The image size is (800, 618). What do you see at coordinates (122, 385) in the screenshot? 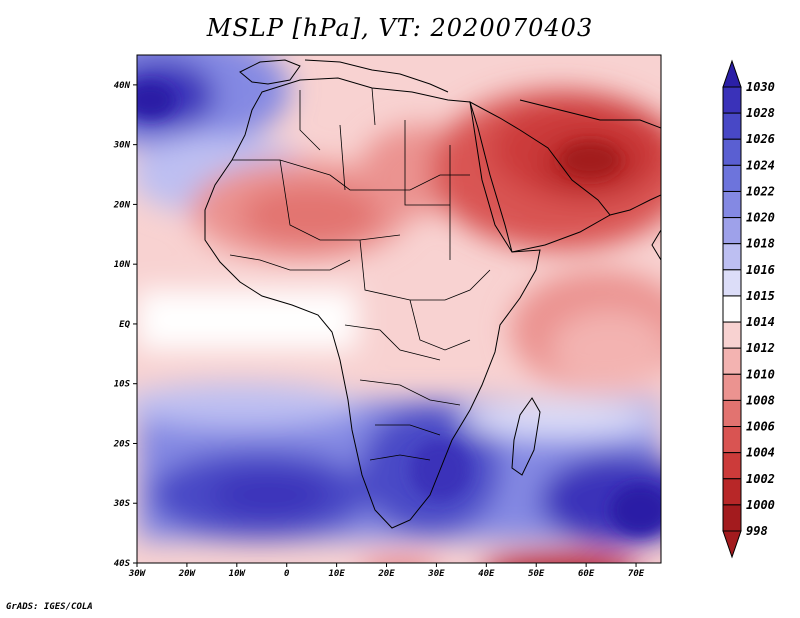
I see `lat-label: 10S` at bounding box center [122, 385].